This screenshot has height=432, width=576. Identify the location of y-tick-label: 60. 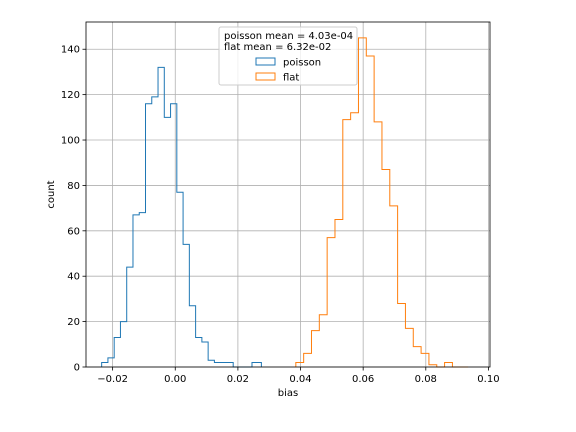
(73, 231).